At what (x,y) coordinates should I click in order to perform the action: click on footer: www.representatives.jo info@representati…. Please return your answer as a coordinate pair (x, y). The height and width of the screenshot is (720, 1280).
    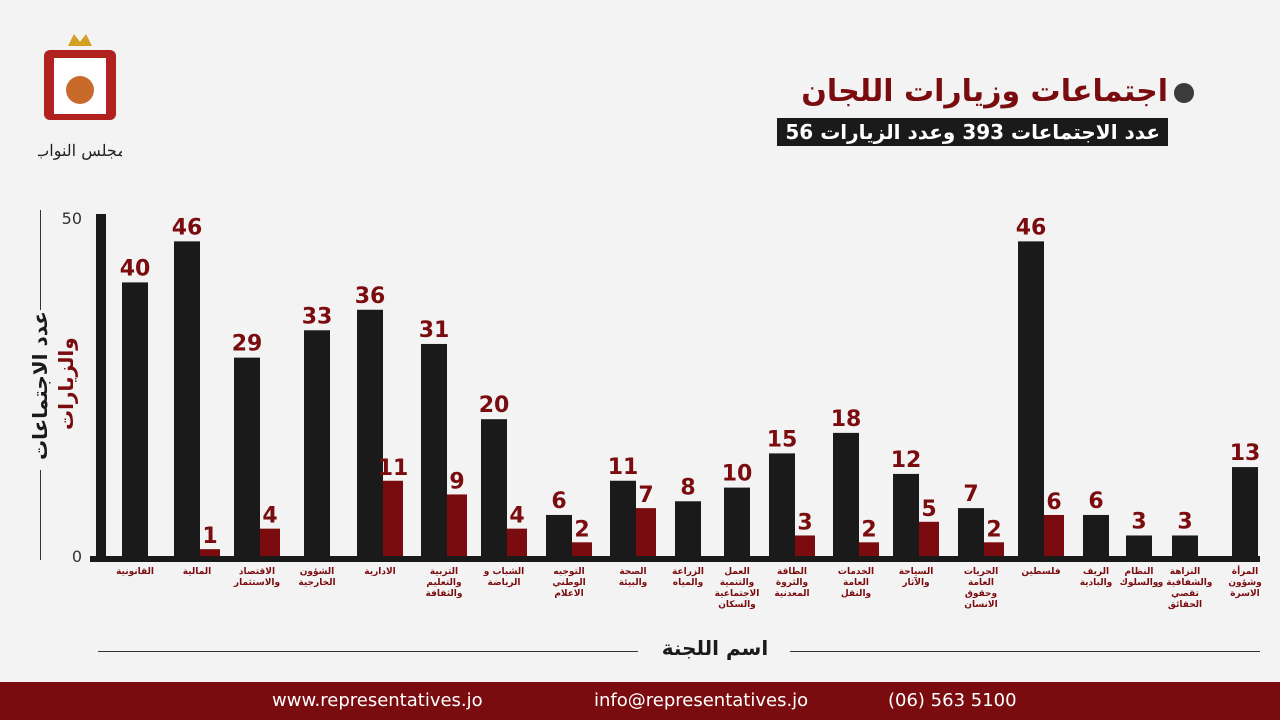
    Looking at the image, I should click on (640, 701).